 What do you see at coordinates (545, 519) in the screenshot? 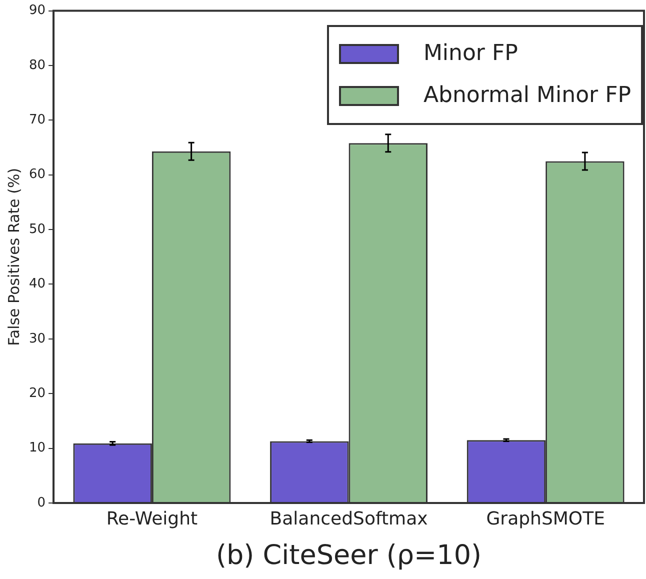
I see `x-tick-label: GraphSMOTE` at bounding box center [545, 519].